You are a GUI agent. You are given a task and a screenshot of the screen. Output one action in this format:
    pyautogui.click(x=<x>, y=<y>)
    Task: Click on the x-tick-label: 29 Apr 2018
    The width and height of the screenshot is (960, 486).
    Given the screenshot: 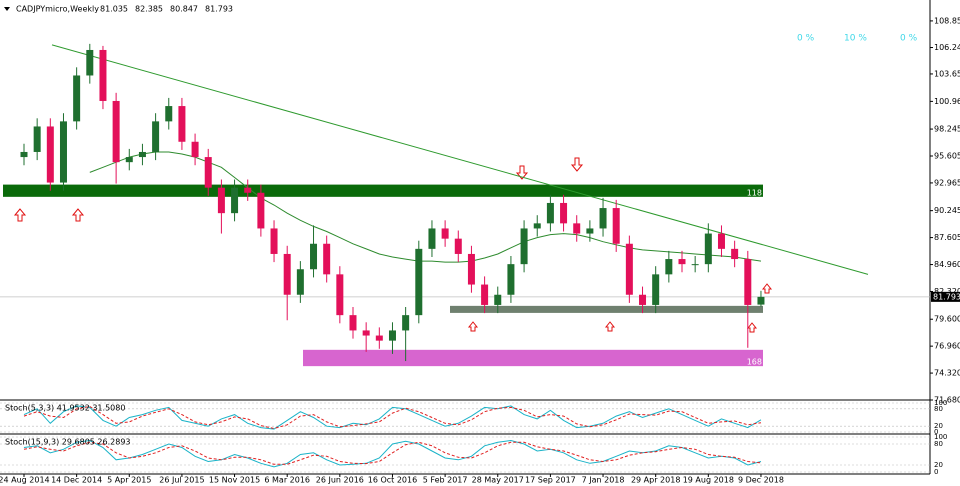 What is the action you would take?
    pyautogui.click(x=655, y=480)
    